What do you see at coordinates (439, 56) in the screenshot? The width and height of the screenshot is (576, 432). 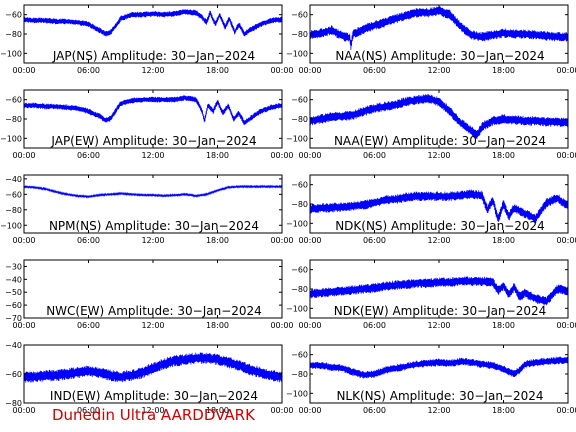 I see `panel-title: NAA(NS) Amplitude: 30−Jan−2024` at bounding box center [439, 56].